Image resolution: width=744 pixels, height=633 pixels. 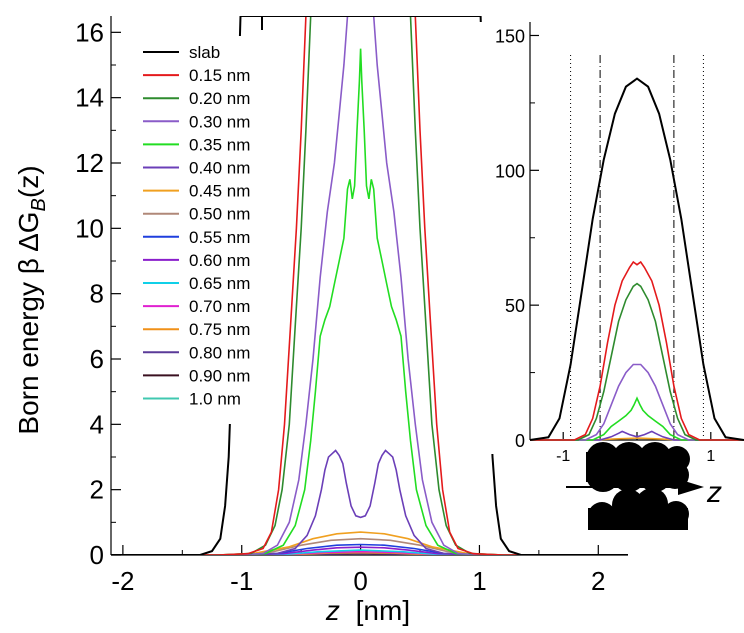 What do you see at coordinates (369, 502) in the screenshot?
I see `series-line-0-40-nm` at bounding box center [369, 502].